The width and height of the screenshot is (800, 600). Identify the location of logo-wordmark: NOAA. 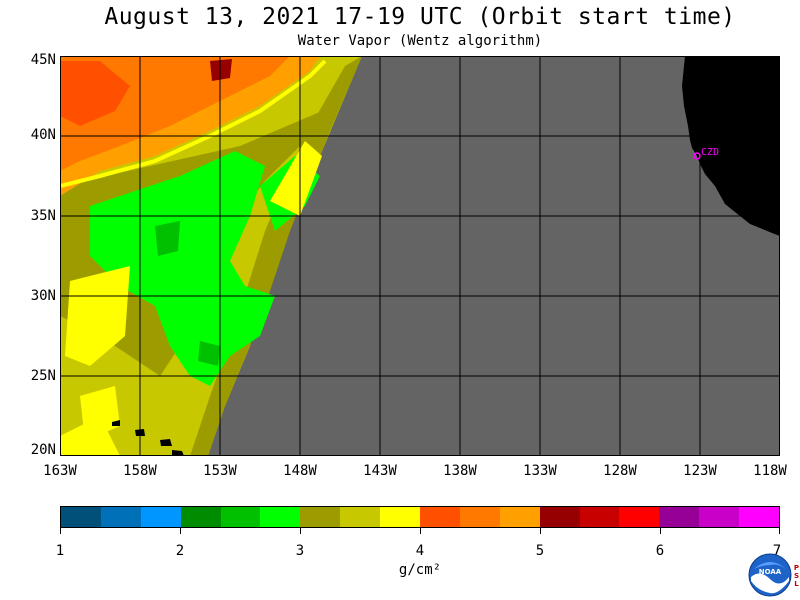
(770, 572).